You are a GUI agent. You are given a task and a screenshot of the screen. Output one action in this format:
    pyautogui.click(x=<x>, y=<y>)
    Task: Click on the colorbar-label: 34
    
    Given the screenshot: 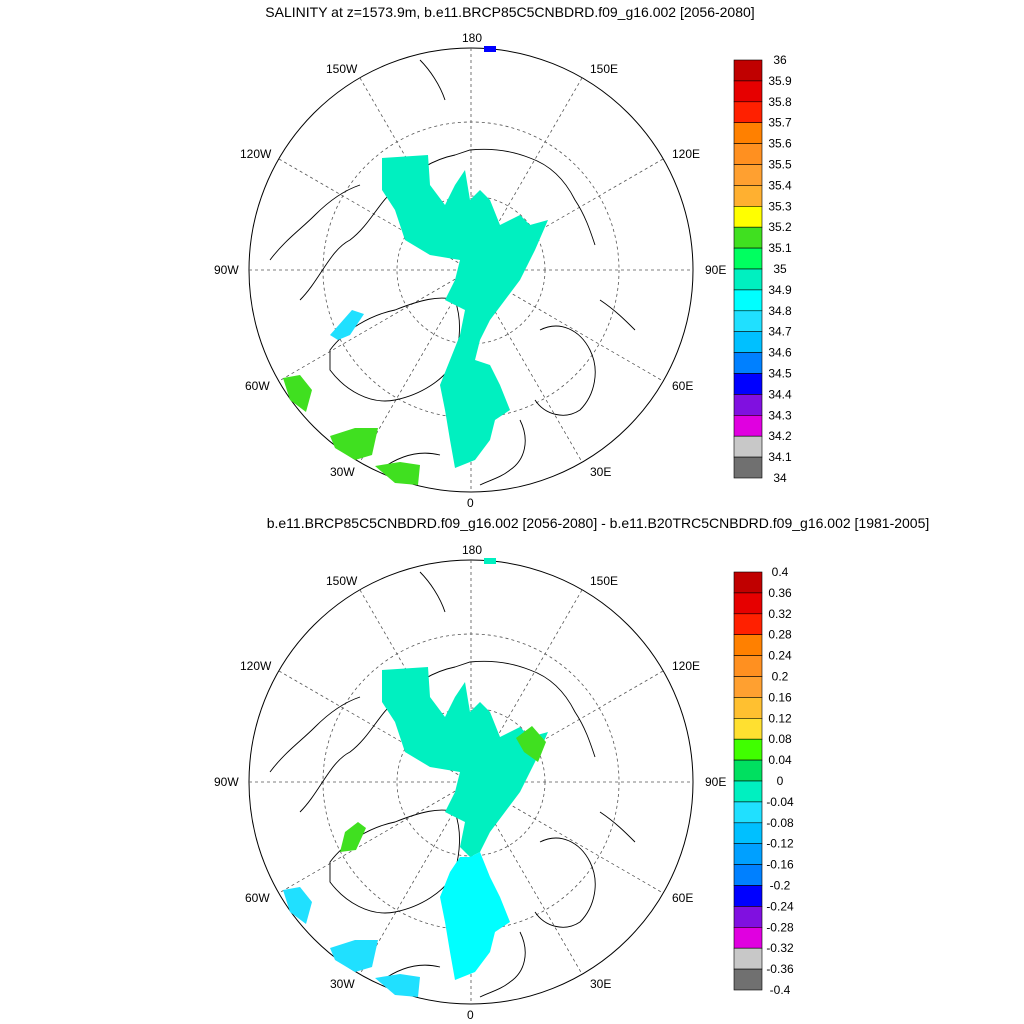 What is the action you would take?
    pyautogui.click(x=780, y=478)
    